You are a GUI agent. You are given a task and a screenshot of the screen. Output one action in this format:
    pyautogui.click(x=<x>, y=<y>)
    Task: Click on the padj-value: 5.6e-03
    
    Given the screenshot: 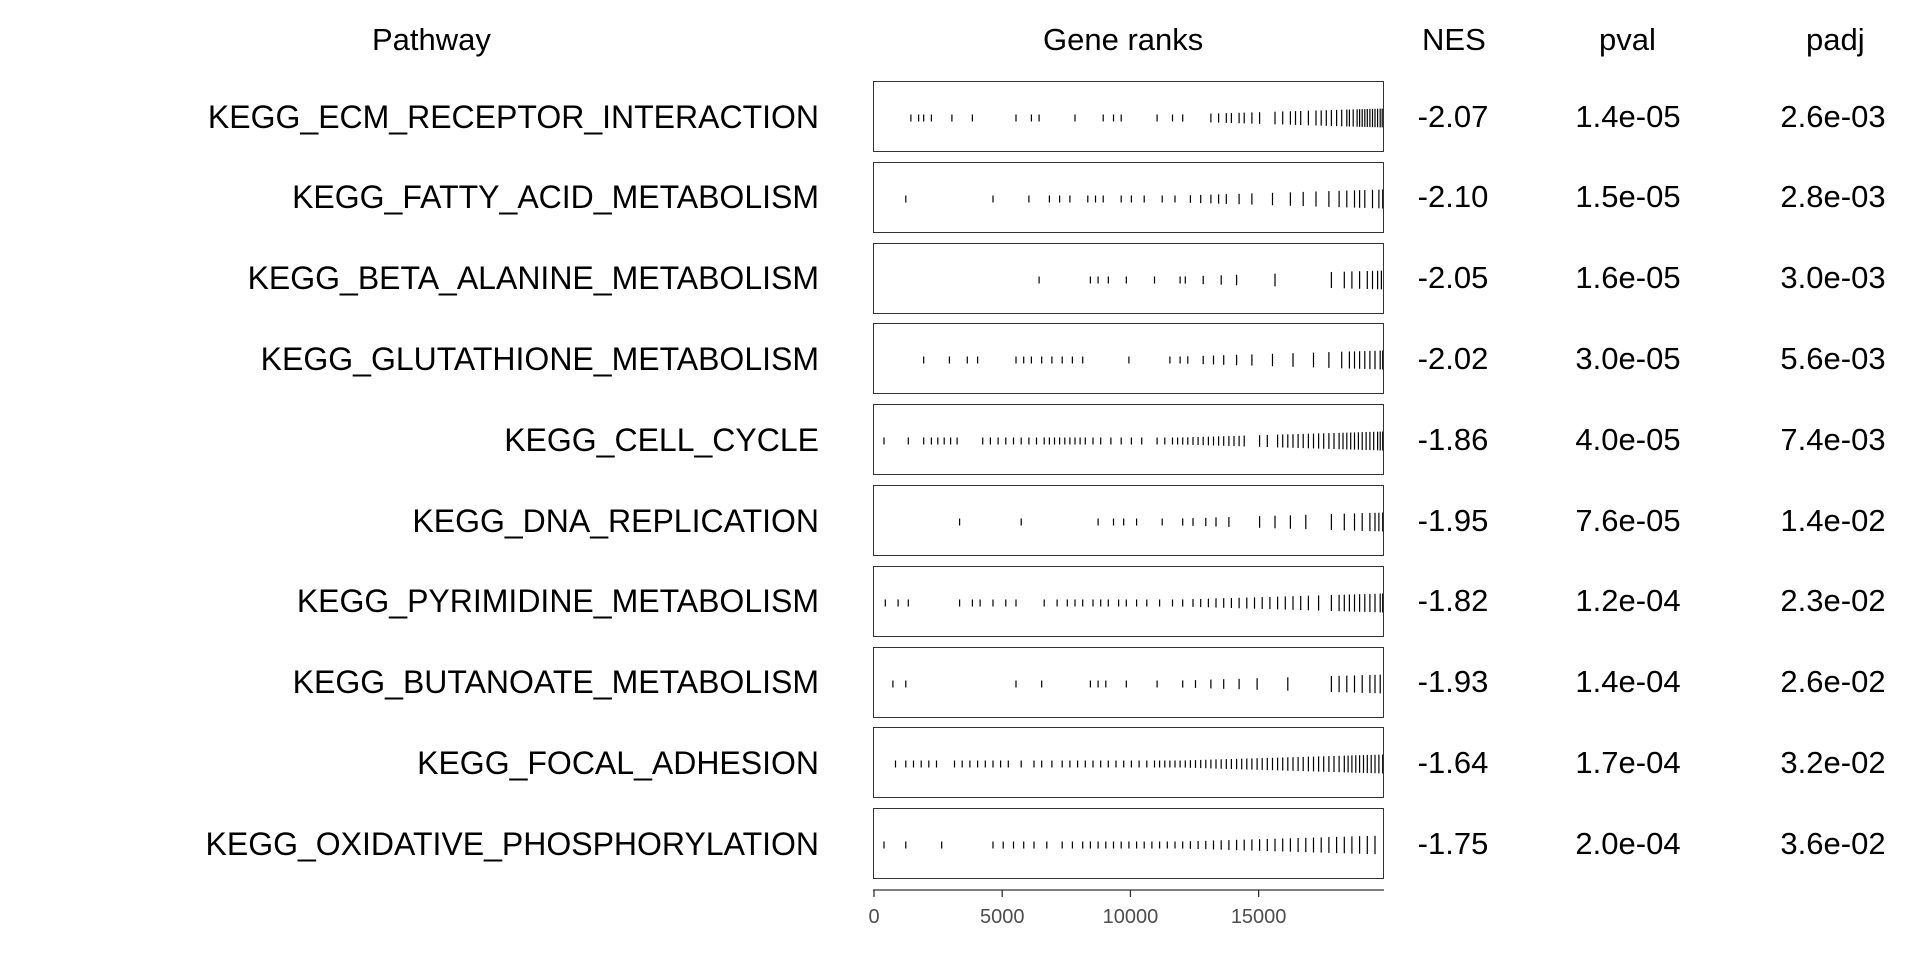 What is the action you would take?
    pyautogui.click(x=1833, y=358)
    